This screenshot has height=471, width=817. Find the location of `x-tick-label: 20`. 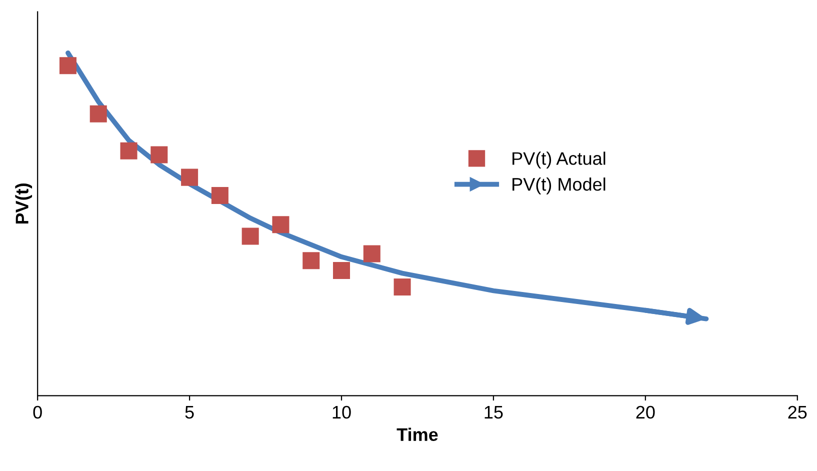

x-tick-label: 20 is located at coordinates (645, 412).